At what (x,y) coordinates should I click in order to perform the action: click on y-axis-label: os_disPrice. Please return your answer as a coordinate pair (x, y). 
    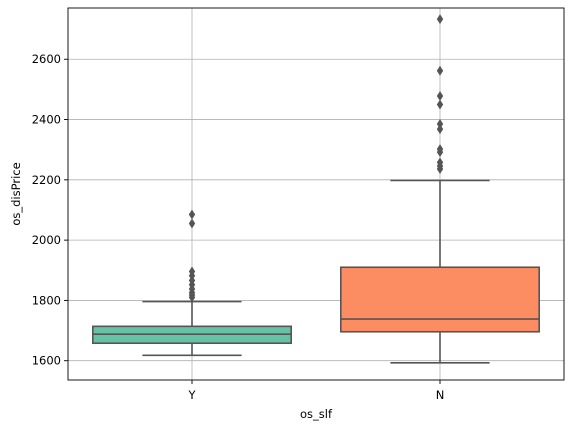
    Looking at the image, I should click on (16, 193).